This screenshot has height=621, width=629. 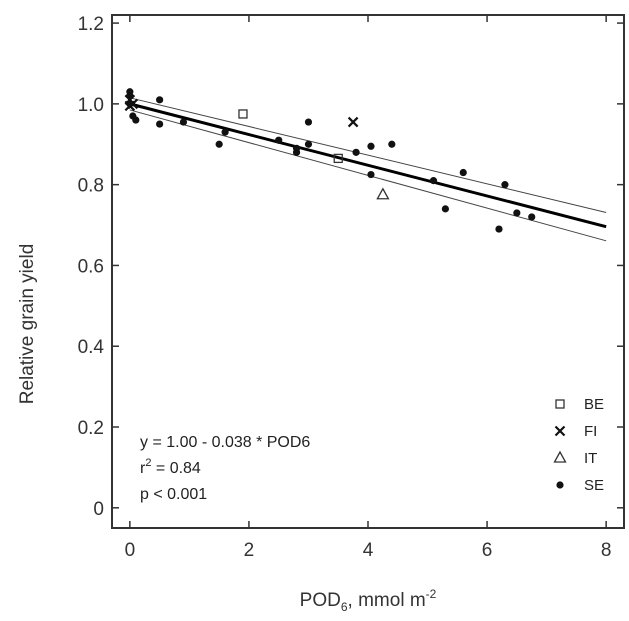 I want to click on x-tick-label: 8, so click(x=606, y=550).